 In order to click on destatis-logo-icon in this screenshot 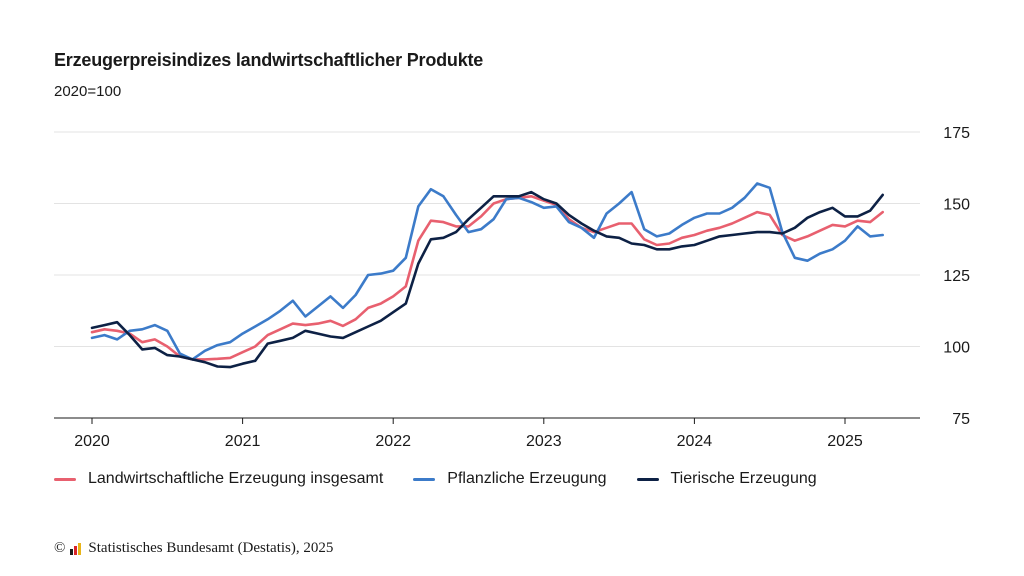, I will do `click(76, 548)`.